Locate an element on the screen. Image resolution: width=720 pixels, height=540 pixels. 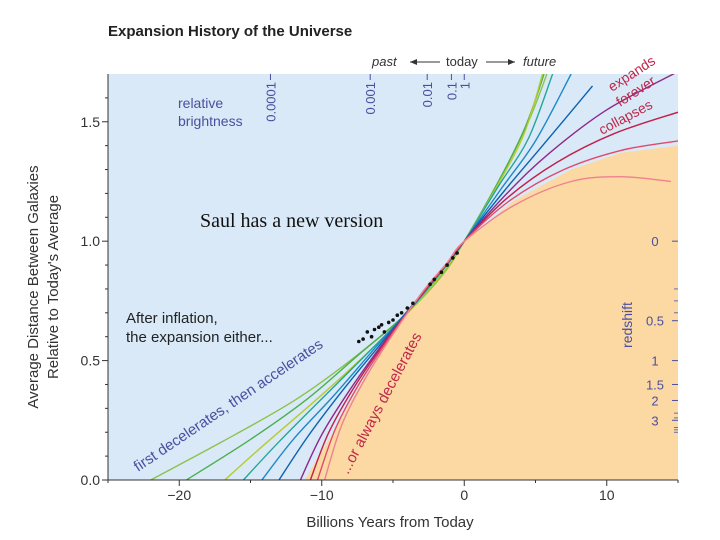
redshift-tick-label: 2 is located at coordinates (654, 400).